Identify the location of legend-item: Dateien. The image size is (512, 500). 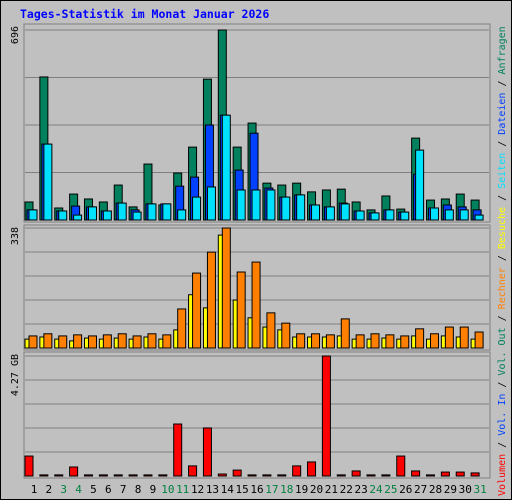
(502, 114).